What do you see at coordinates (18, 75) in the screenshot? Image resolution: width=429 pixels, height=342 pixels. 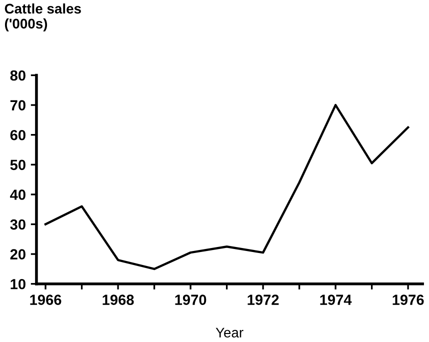 I see `y-tick-label: 80` at bounding box center [18, 75].